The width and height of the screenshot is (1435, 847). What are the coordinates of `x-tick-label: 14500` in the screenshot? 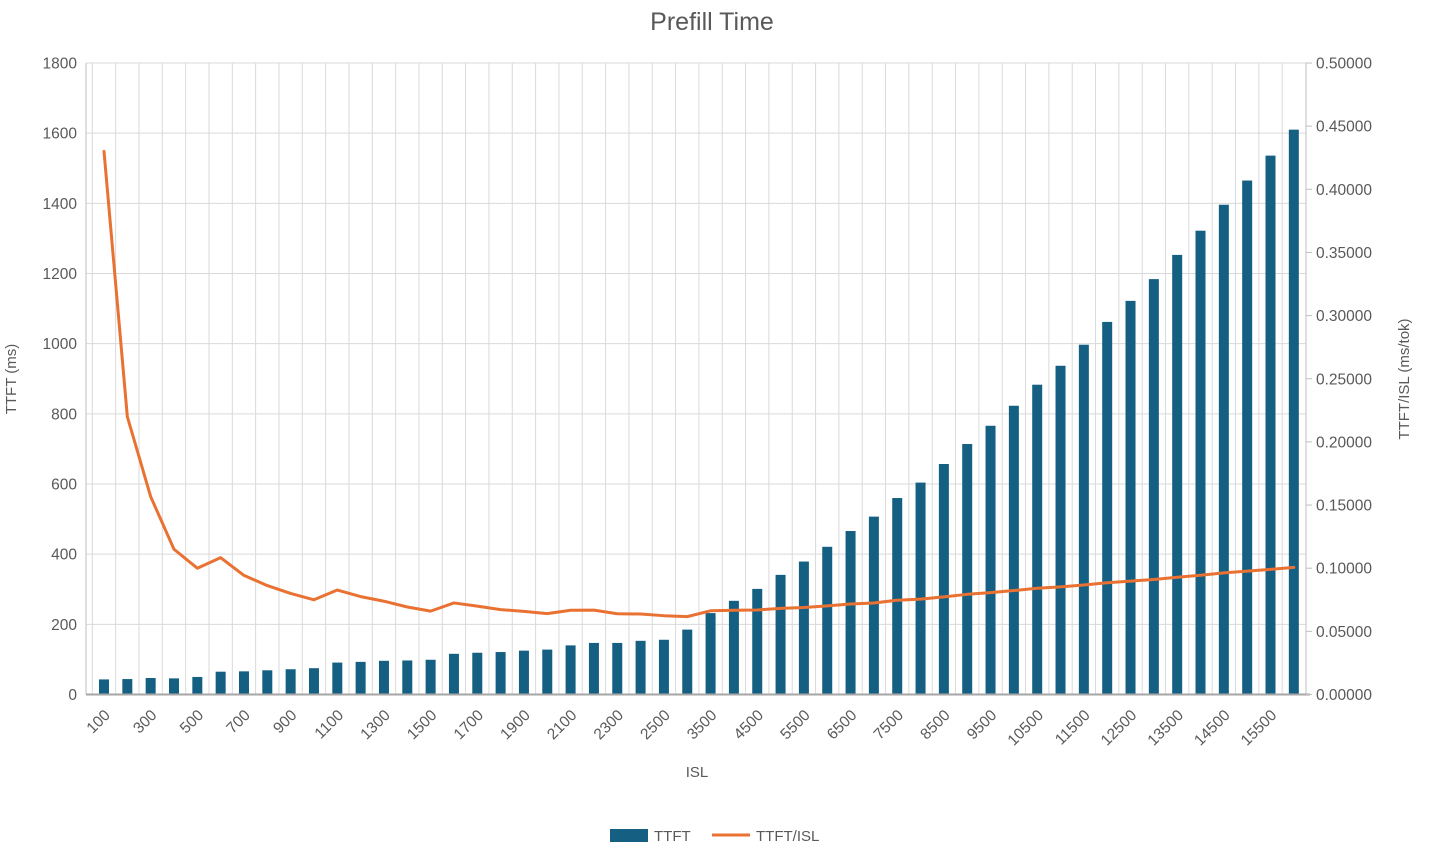 It's located at (1212, 728).